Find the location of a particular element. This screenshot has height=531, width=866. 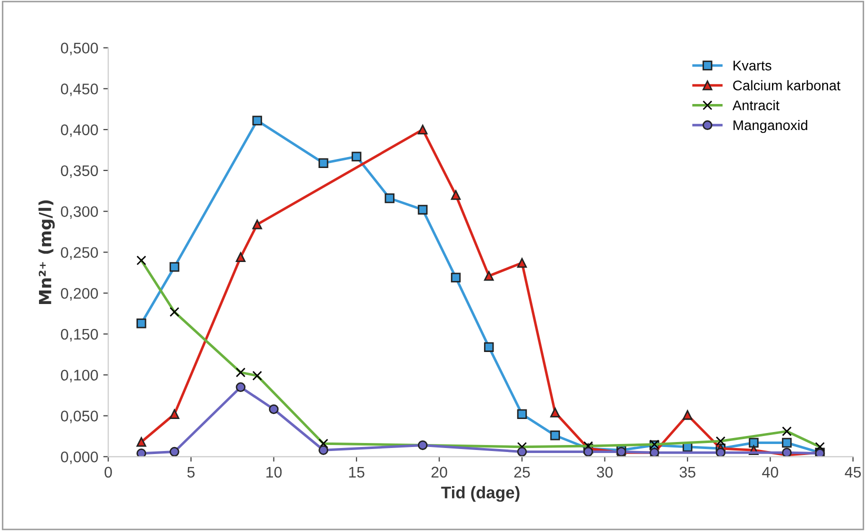

x-tick-label: 15 is located at coordinates (356, 472).